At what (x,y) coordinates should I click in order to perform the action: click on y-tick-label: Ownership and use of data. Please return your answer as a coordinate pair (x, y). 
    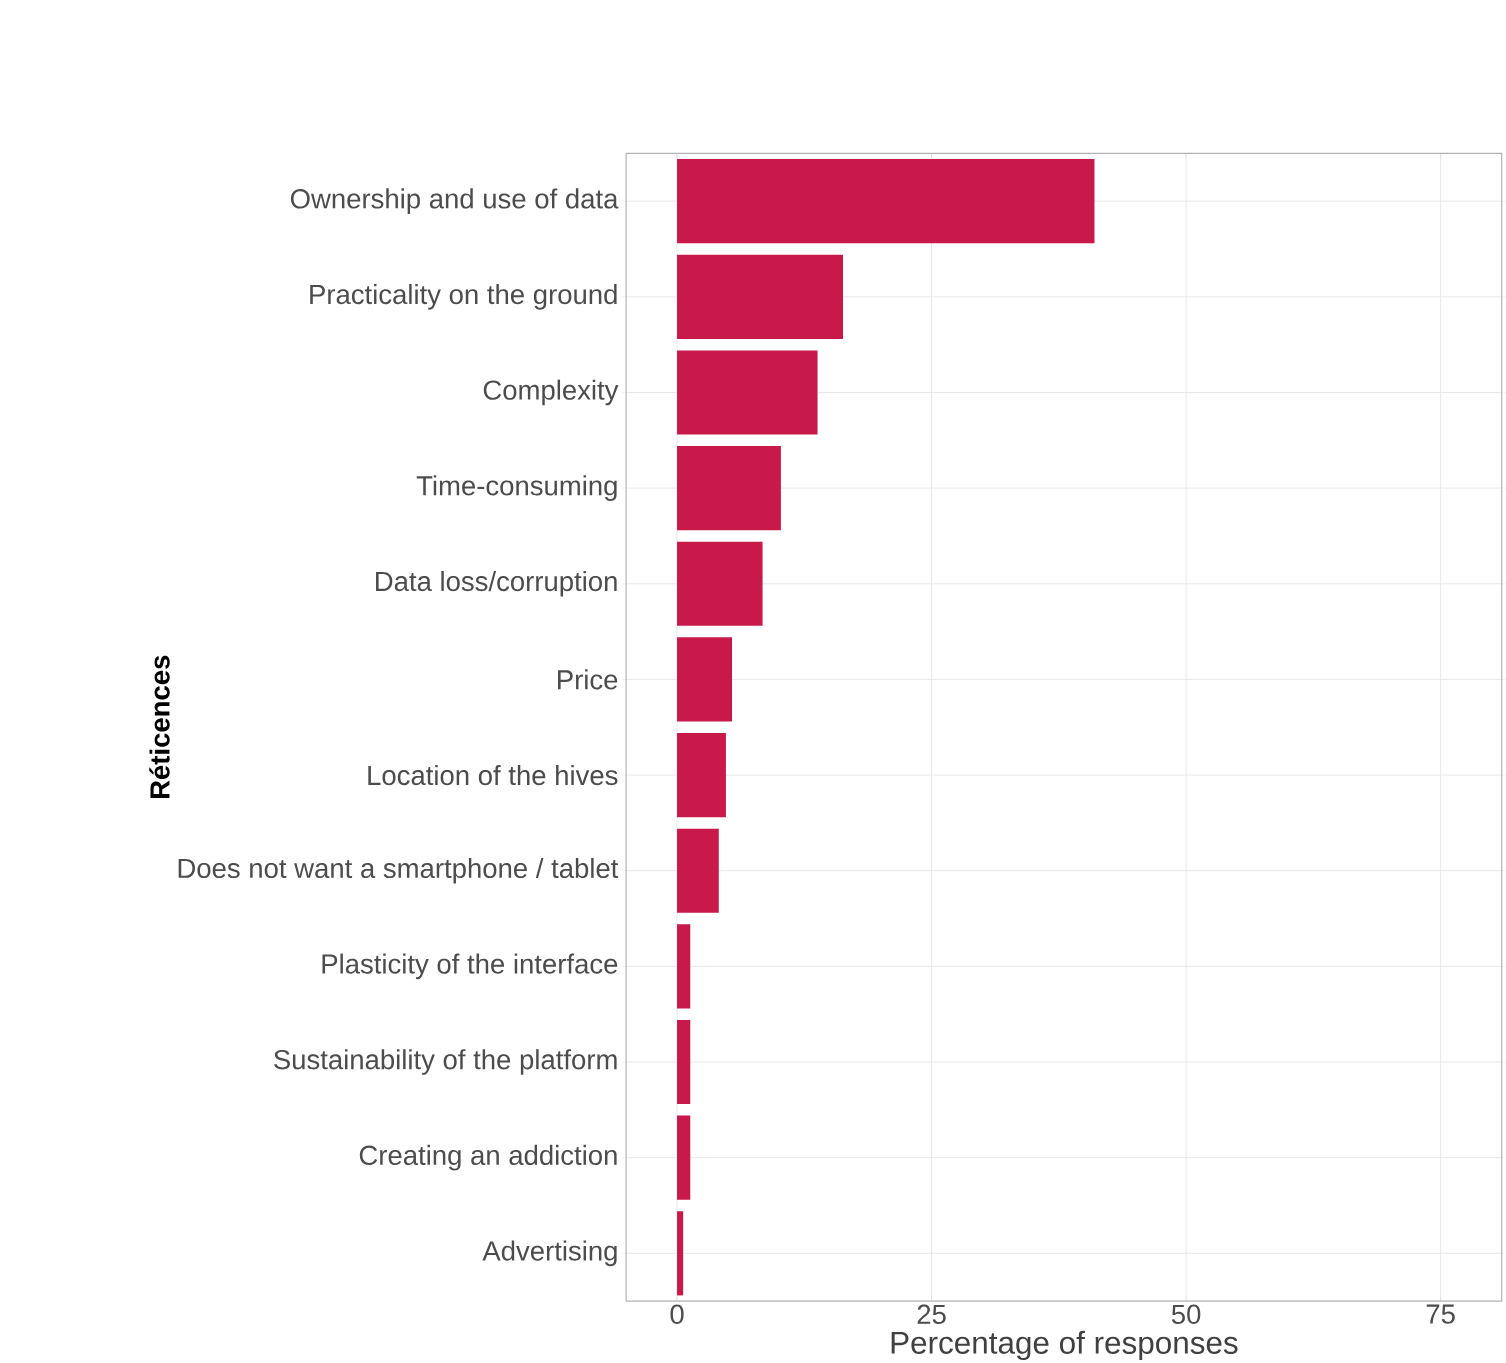
    Looking at the image, I should click on (454, 201).